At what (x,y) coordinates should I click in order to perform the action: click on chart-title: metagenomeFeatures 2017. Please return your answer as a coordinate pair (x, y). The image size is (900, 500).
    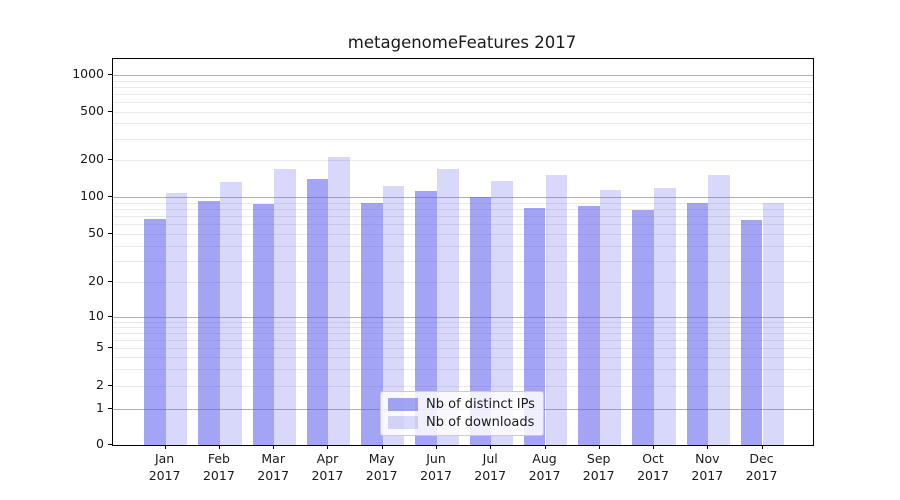
    Looking at the image, I should click on (462, 42).